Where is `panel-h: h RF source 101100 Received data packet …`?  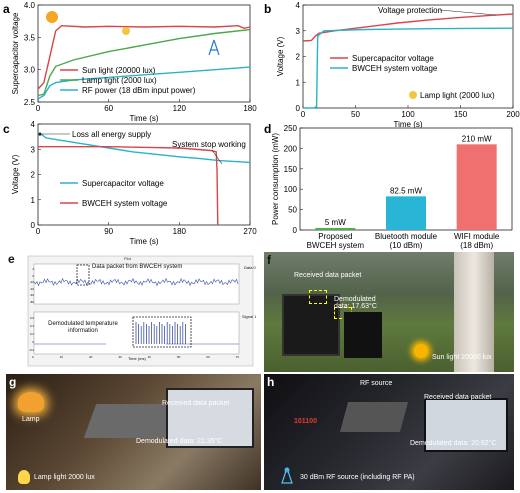 panel-h: h RF source 101100 Received data packet … is located at coordinates (389, 432).